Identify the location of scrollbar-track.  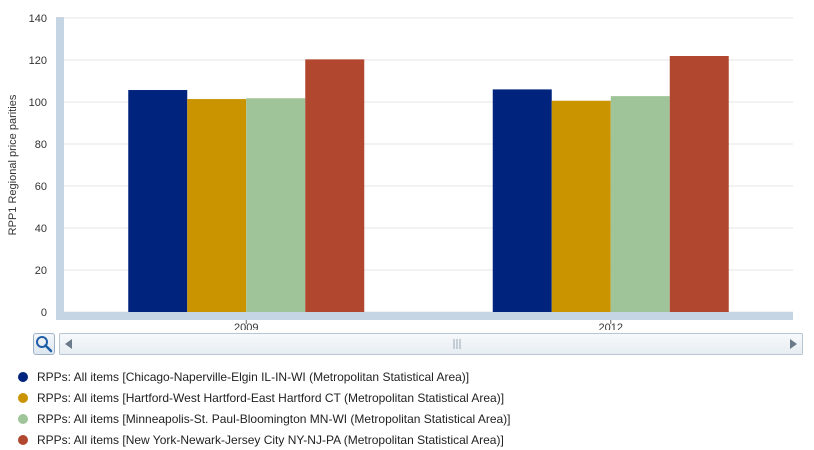
(431, 344).